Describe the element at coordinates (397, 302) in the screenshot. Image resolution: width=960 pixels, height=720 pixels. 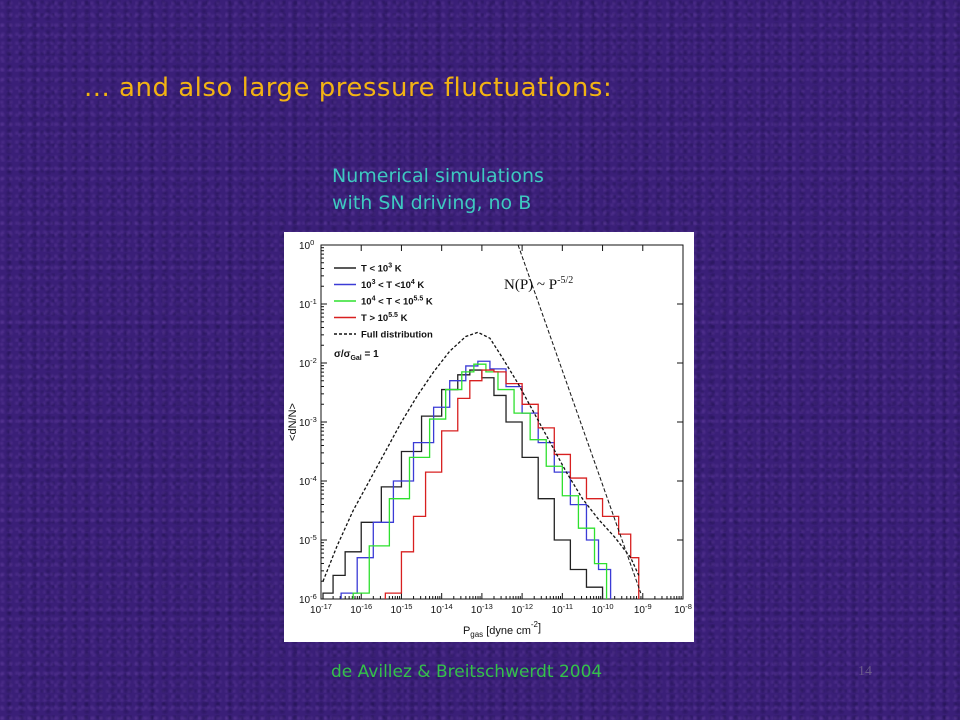
I see `legend-label: 104 < T < 105.5 K` at that location.